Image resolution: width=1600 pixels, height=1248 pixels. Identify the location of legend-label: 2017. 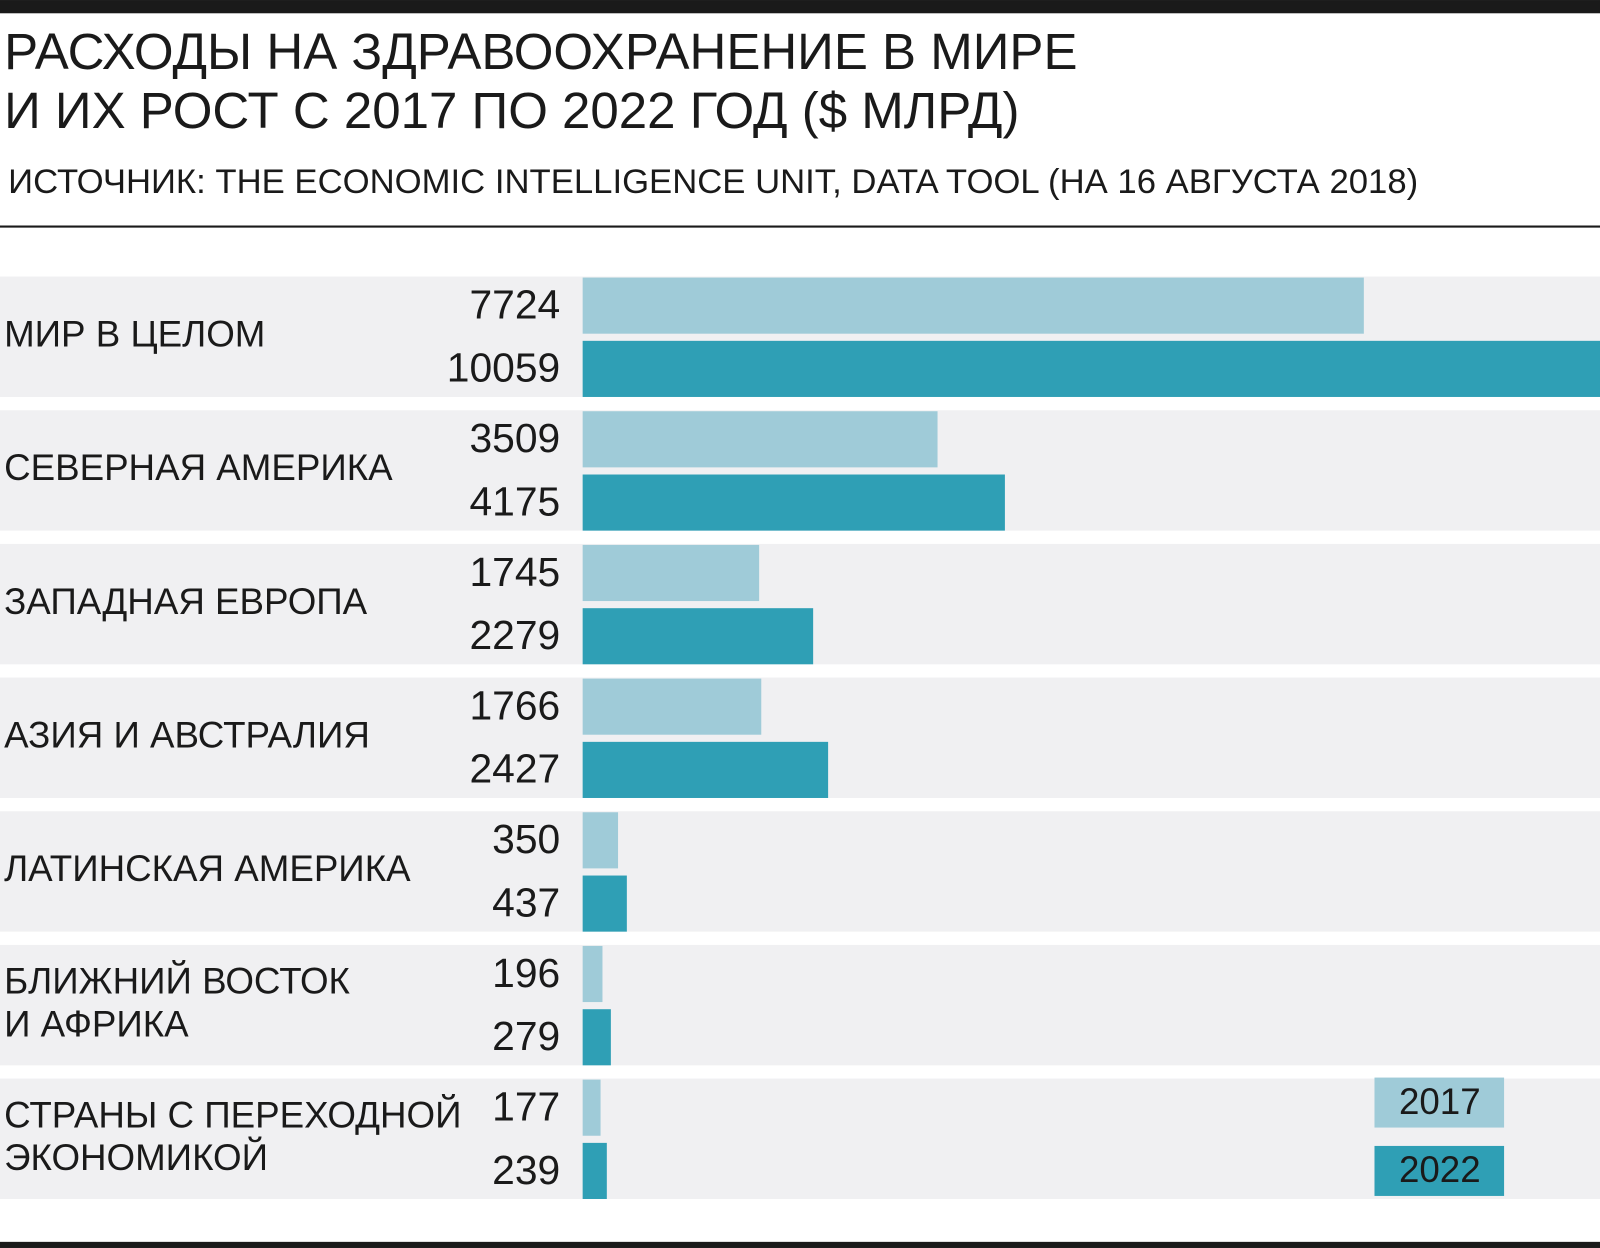
(1440, 1101).